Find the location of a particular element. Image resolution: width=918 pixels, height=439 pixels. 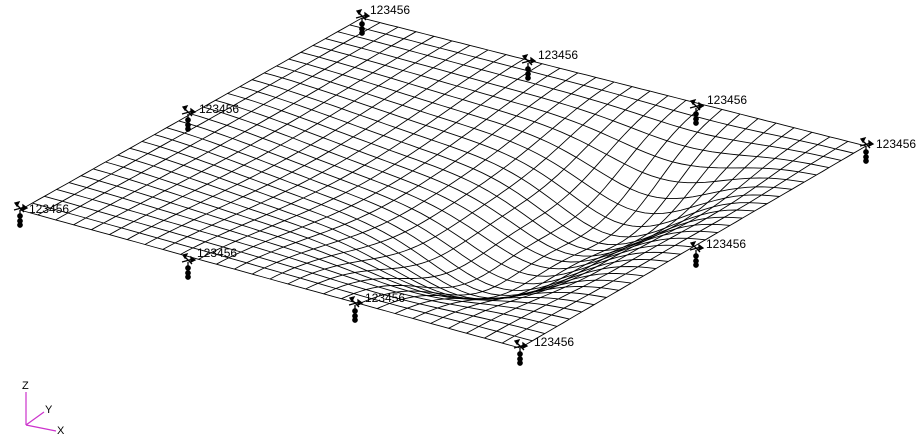

axis-z-label: Z is located at coordinates (25, 386).